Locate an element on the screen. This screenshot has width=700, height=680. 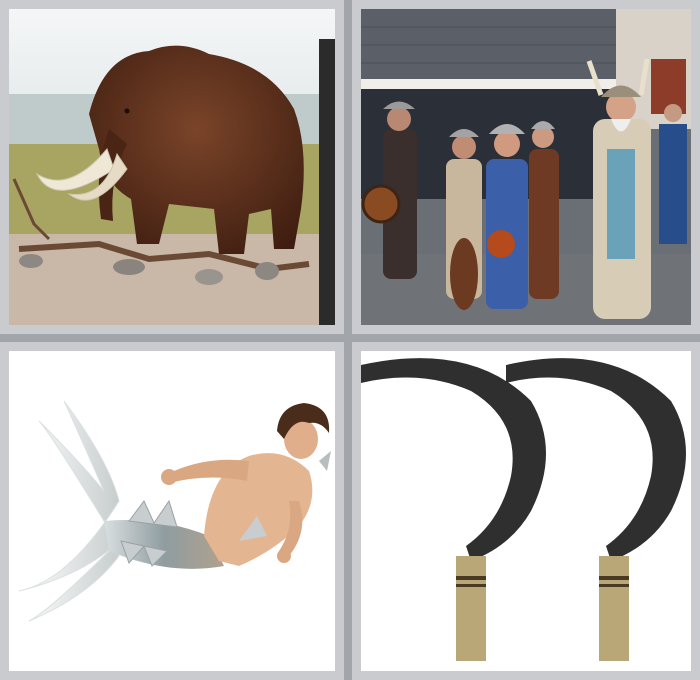
sickle-right is located at coordinates (596, 509).